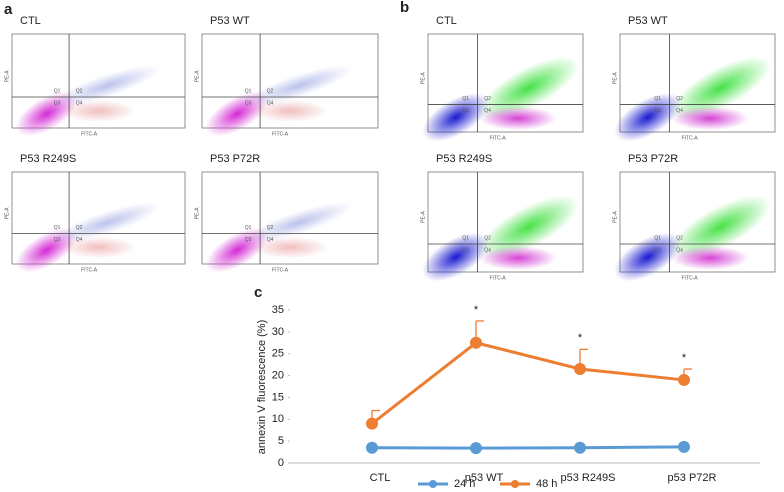 The width and height of the screenshot is (784, 492). I want to click on y-tick-label: 0, so click(281, 463).